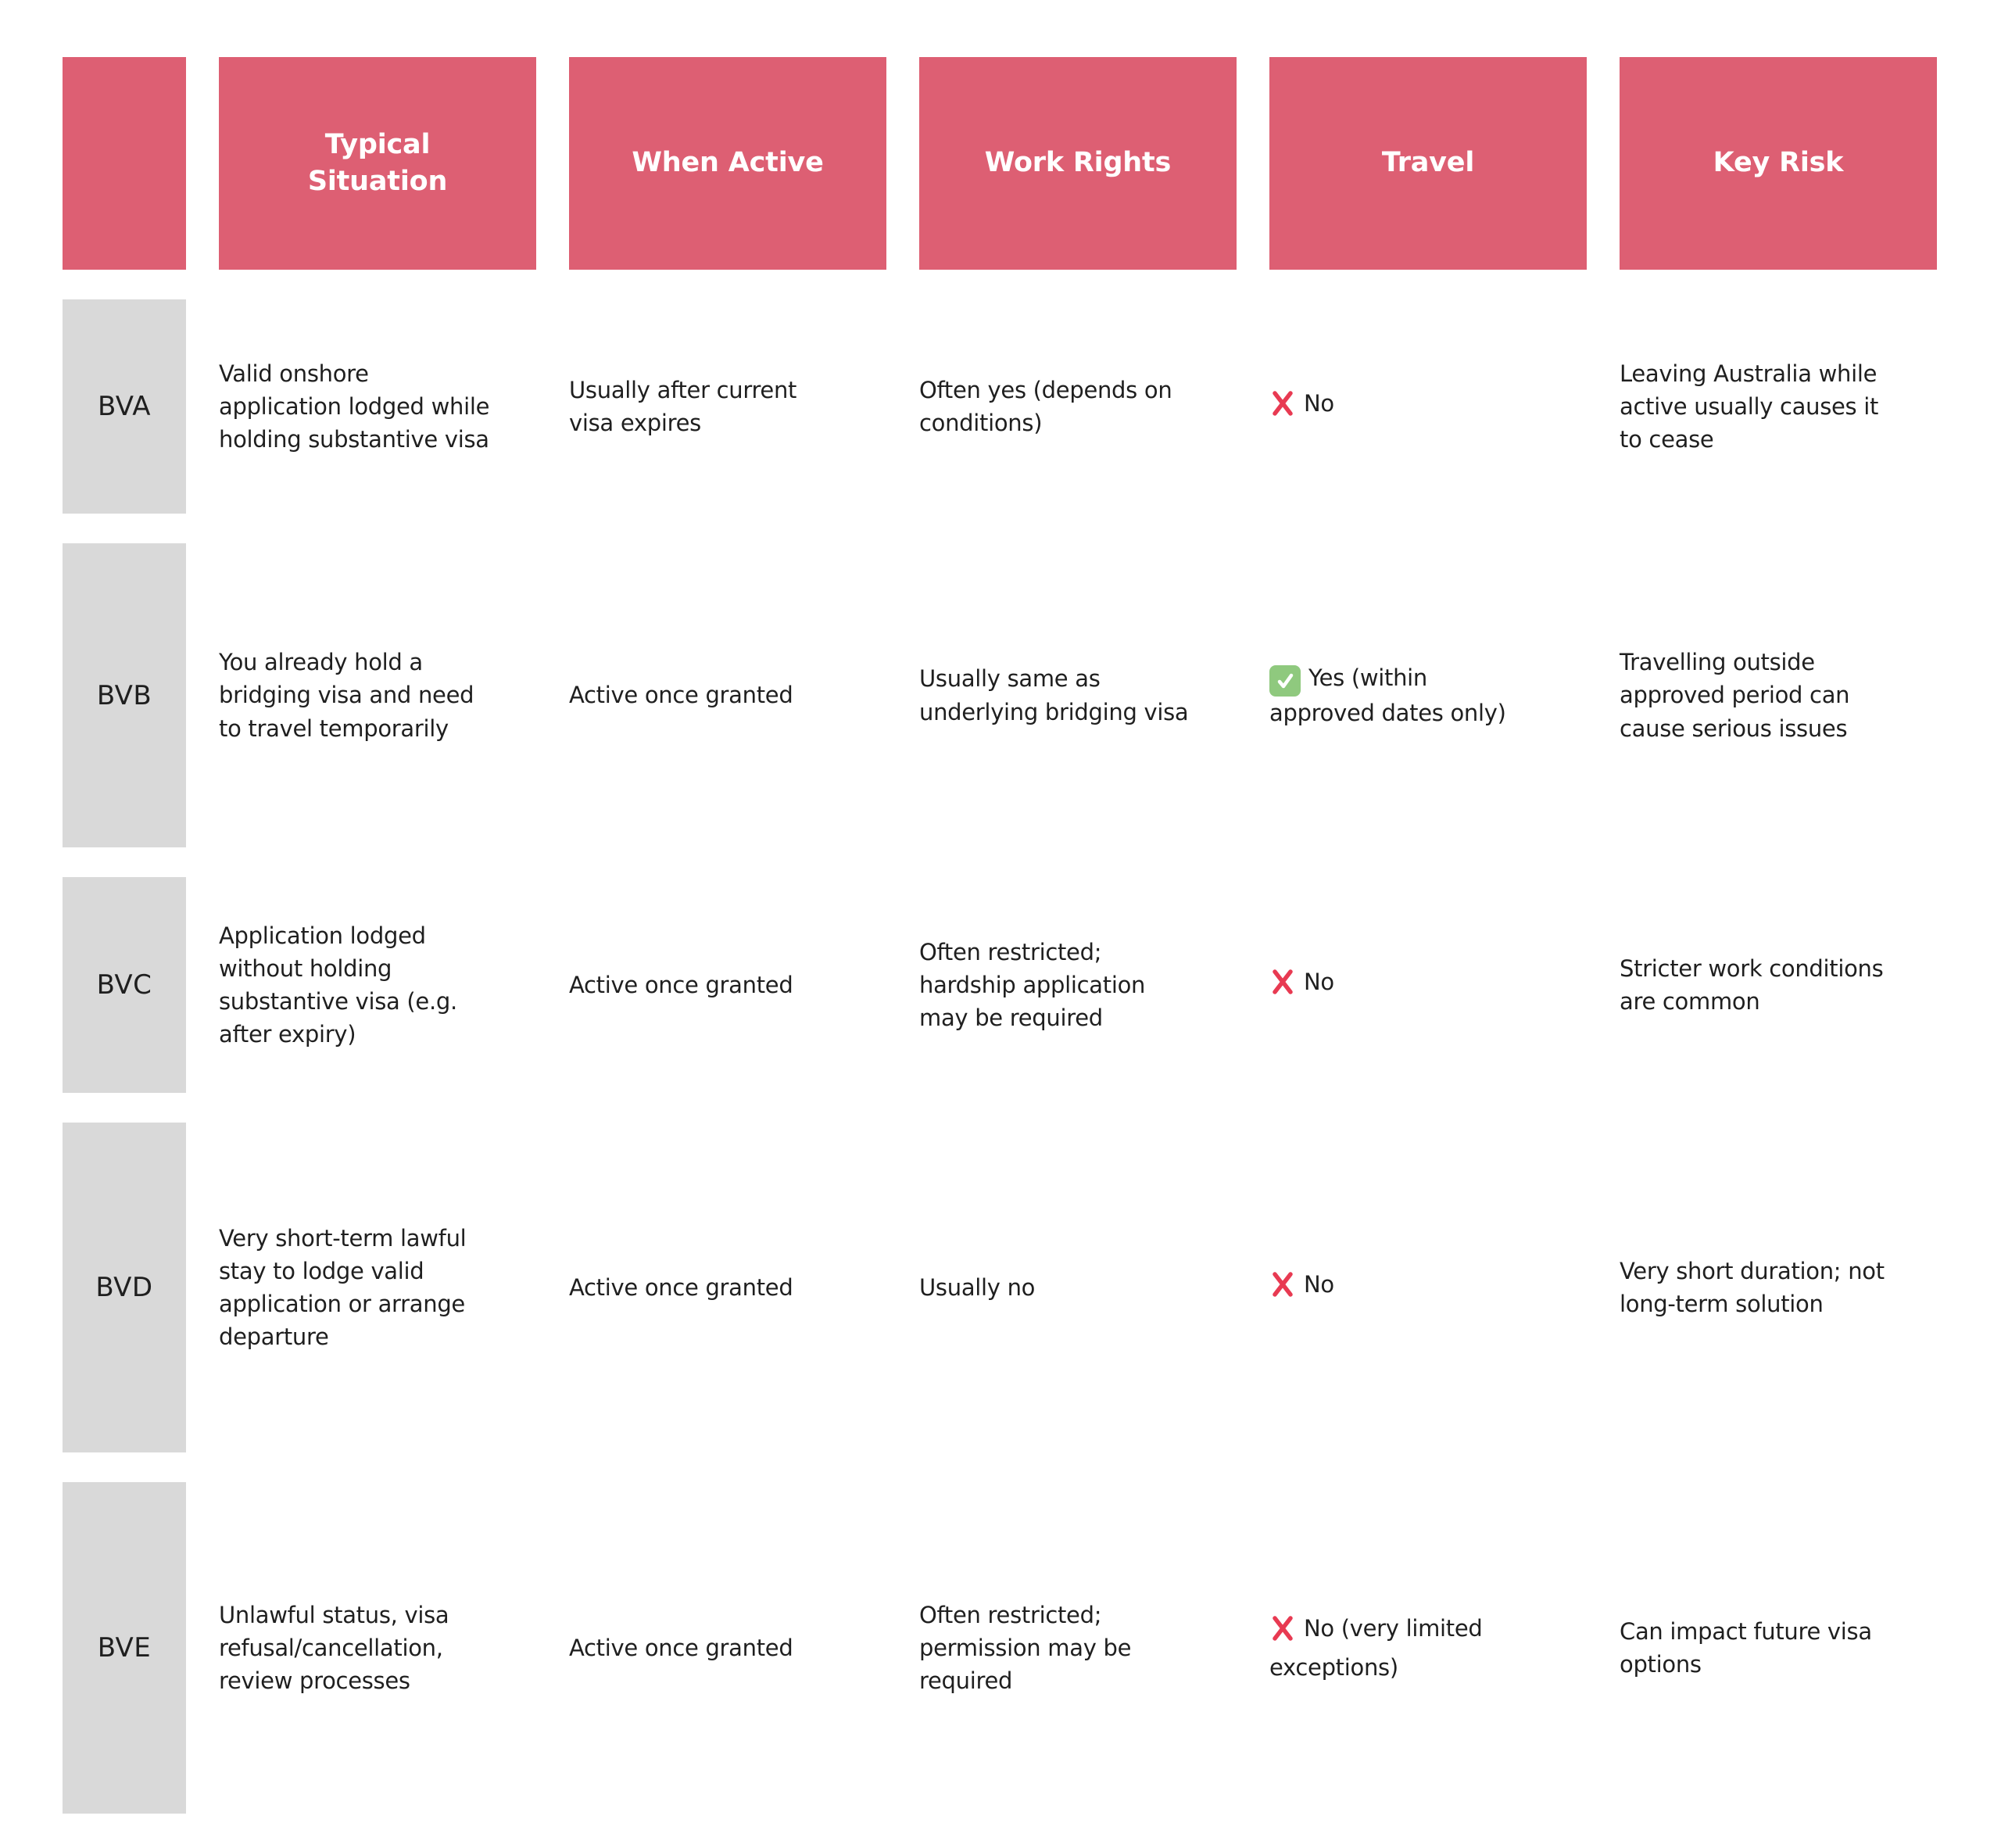 This screenshot has height=1848, width=2001. I want to click on column-header-label: Key Risk, so click(1779, 163).